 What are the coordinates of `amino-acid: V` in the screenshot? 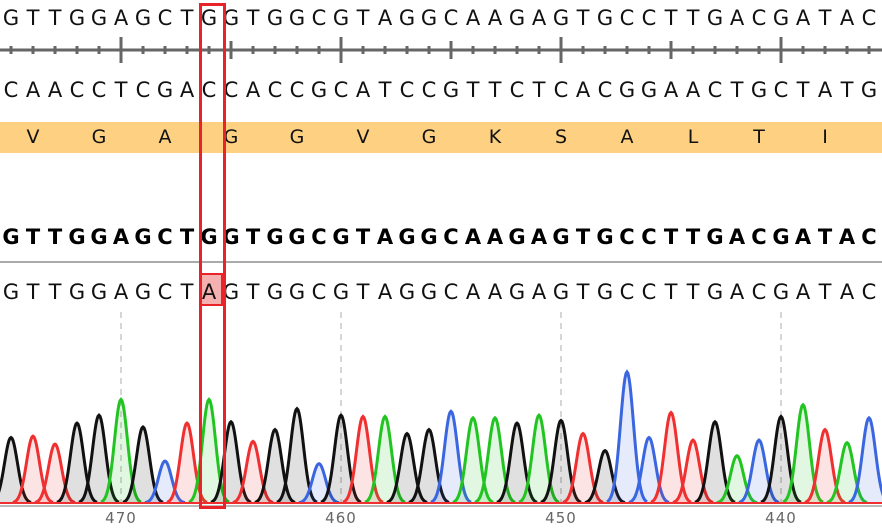 It's located at (363, 137).